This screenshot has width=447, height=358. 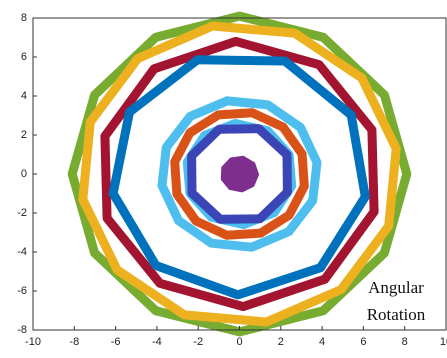 What do you see at coordinates (24, 174) in the screenshot?
I see `y-tick-label: 0` at bounding box center [24, 174].